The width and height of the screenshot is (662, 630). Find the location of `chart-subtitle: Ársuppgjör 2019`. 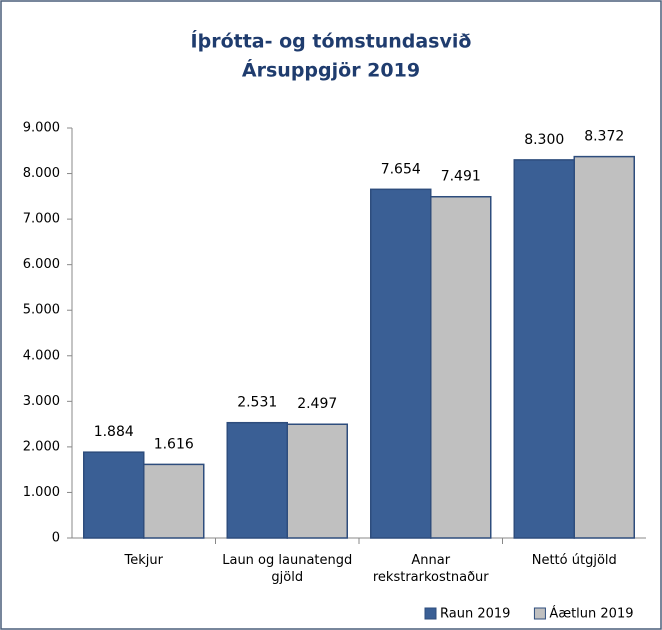

chart-subtitle: Ársuppgjör 2019 is located at coordinates (331, 70).